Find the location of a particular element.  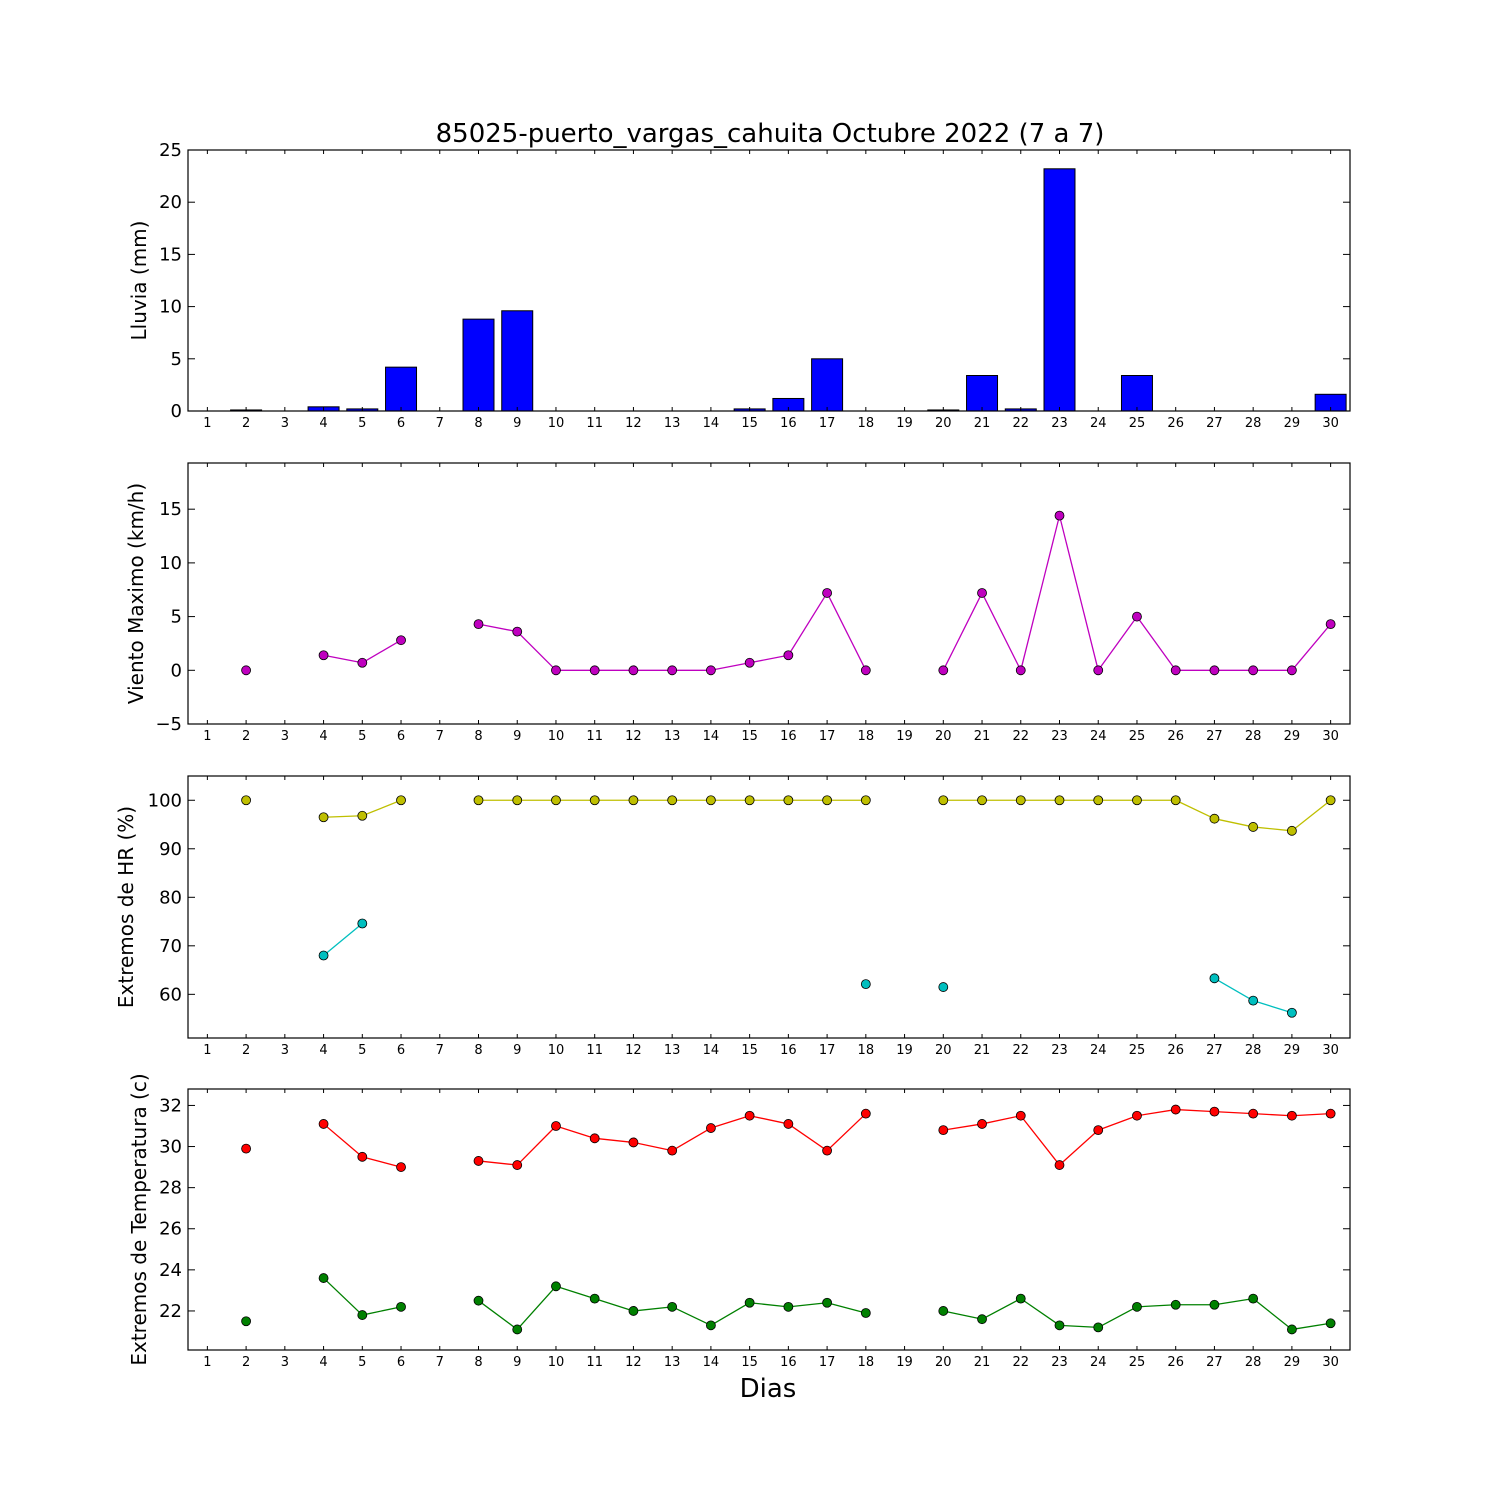

x-tick-label: 1 is located at coordinates (207, 1050).